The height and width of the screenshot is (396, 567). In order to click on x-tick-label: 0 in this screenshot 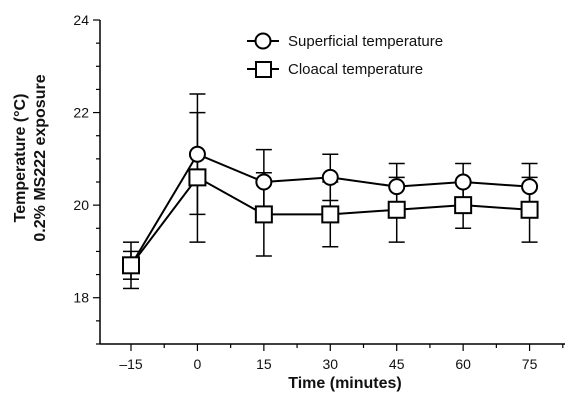, I will do `click(198, 364)`.